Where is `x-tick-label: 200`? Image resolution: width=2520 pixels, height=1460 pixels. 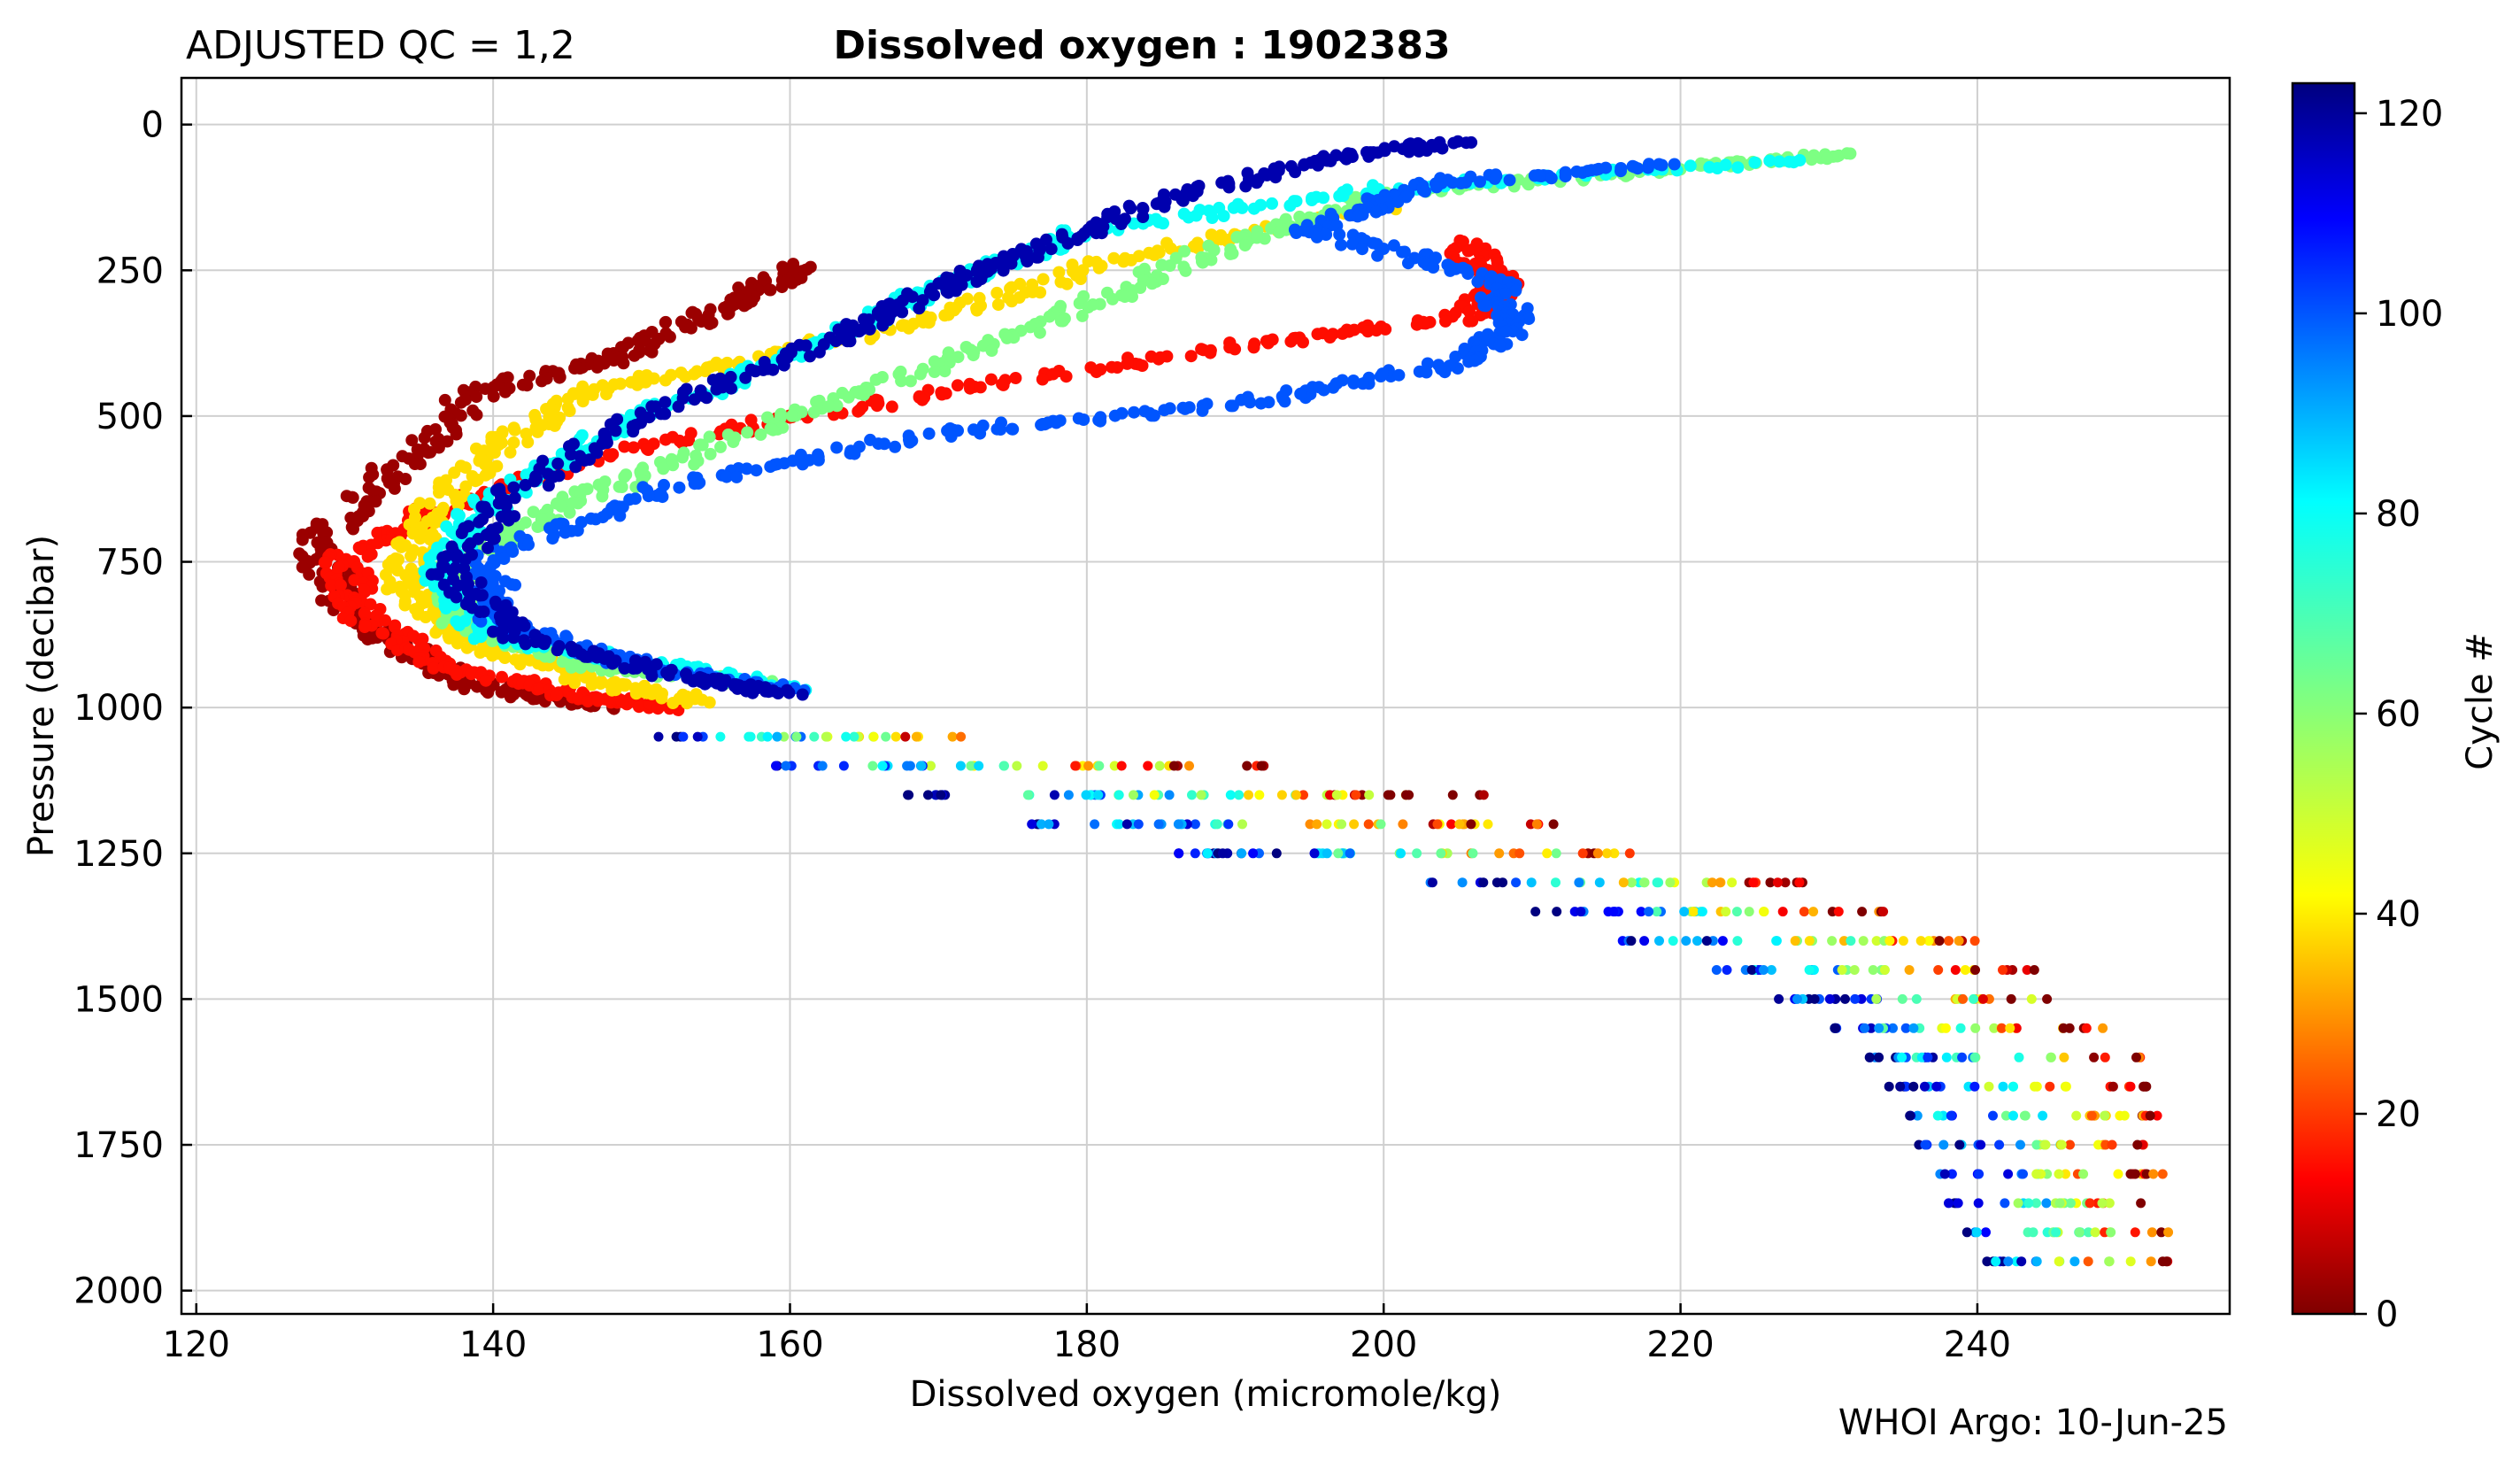 x-tick-label: 200 is located at coordinates (1383, 1345).